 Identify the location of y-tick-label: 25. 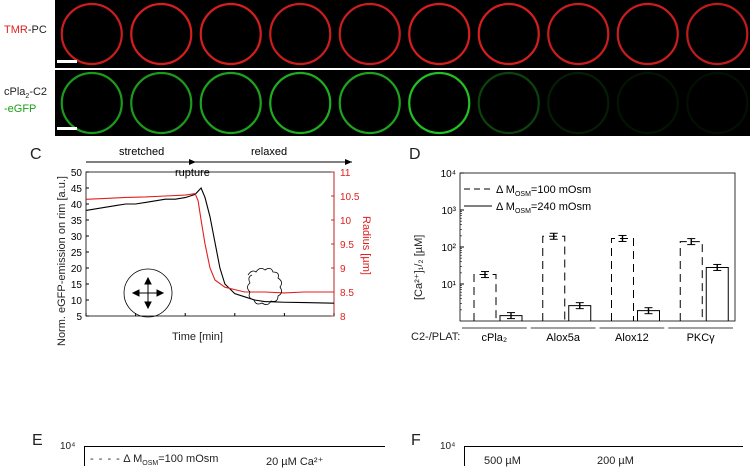
(77, 253).